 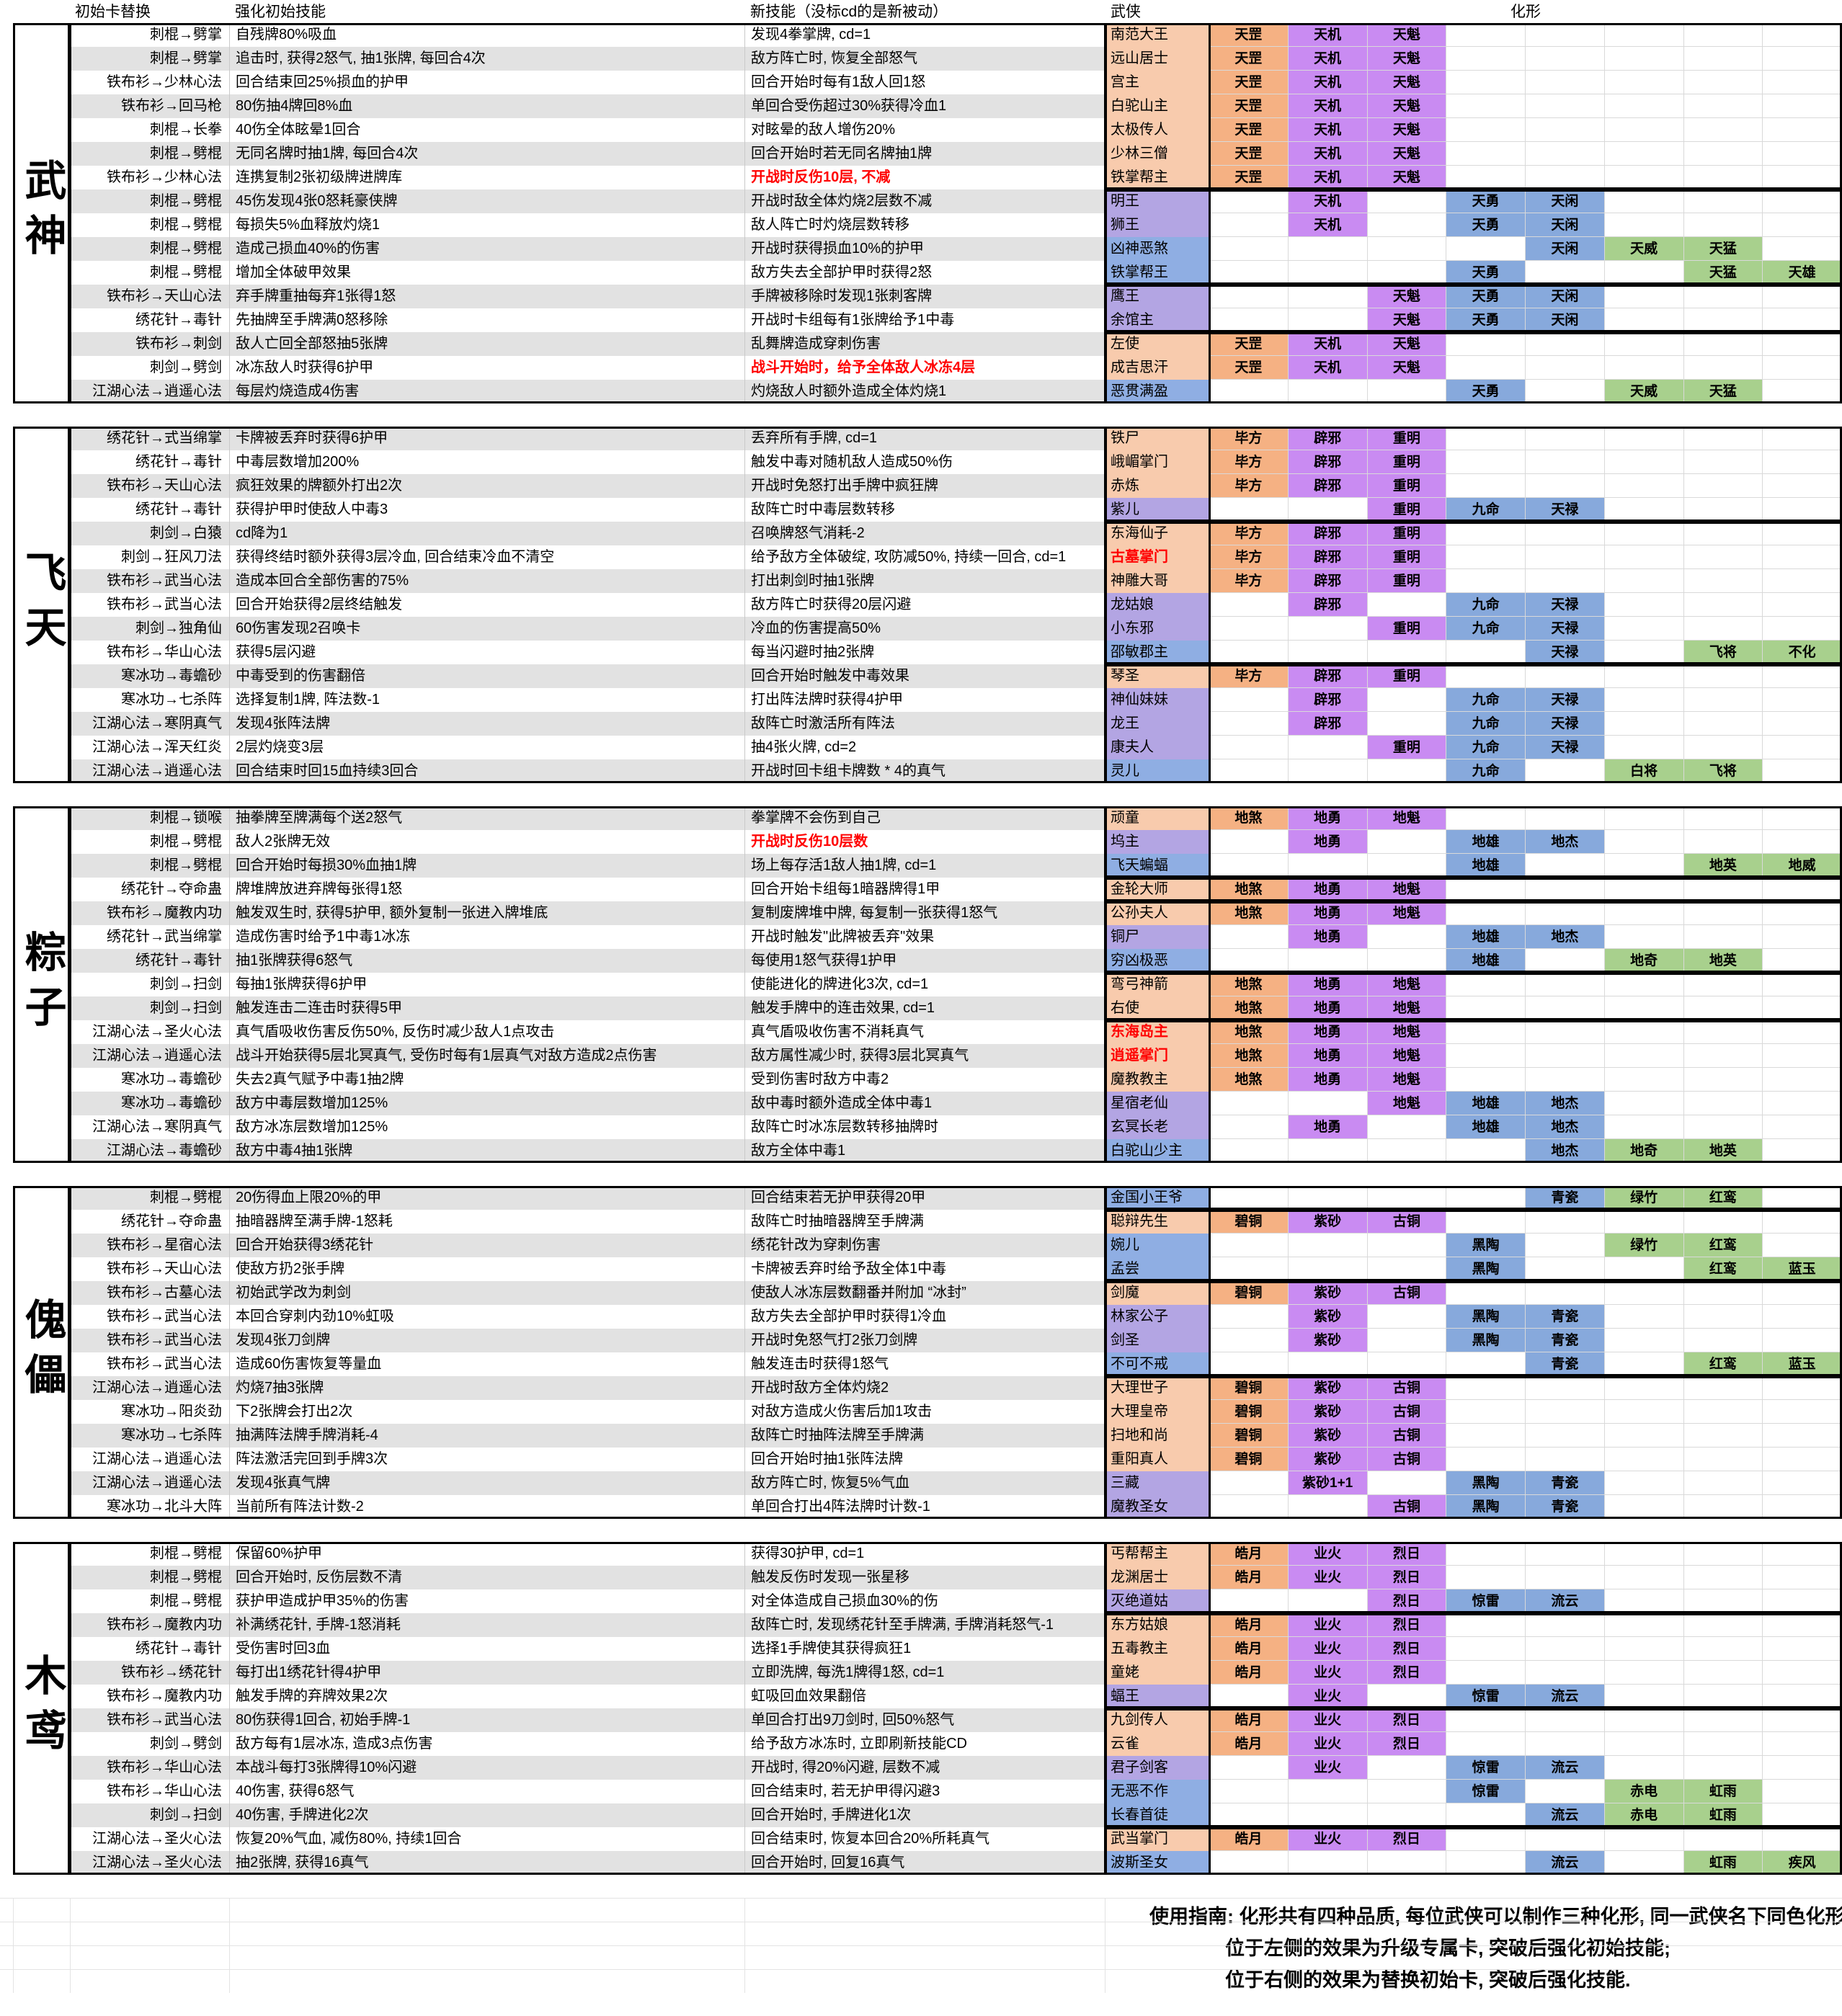 I want to click on cell-transform: 地魁, so click(x=1407, y=1103).